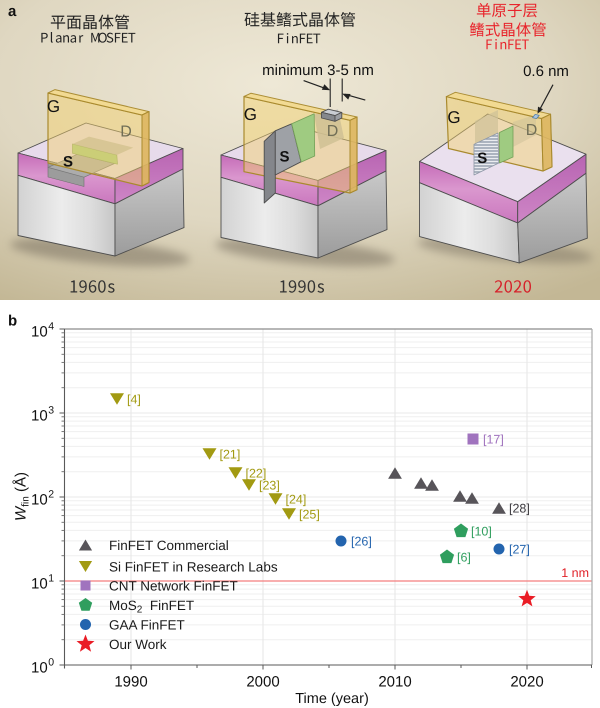 This screenshot has height=708, width=600. I want to click on svg-text: 2010, so click(394, 682).